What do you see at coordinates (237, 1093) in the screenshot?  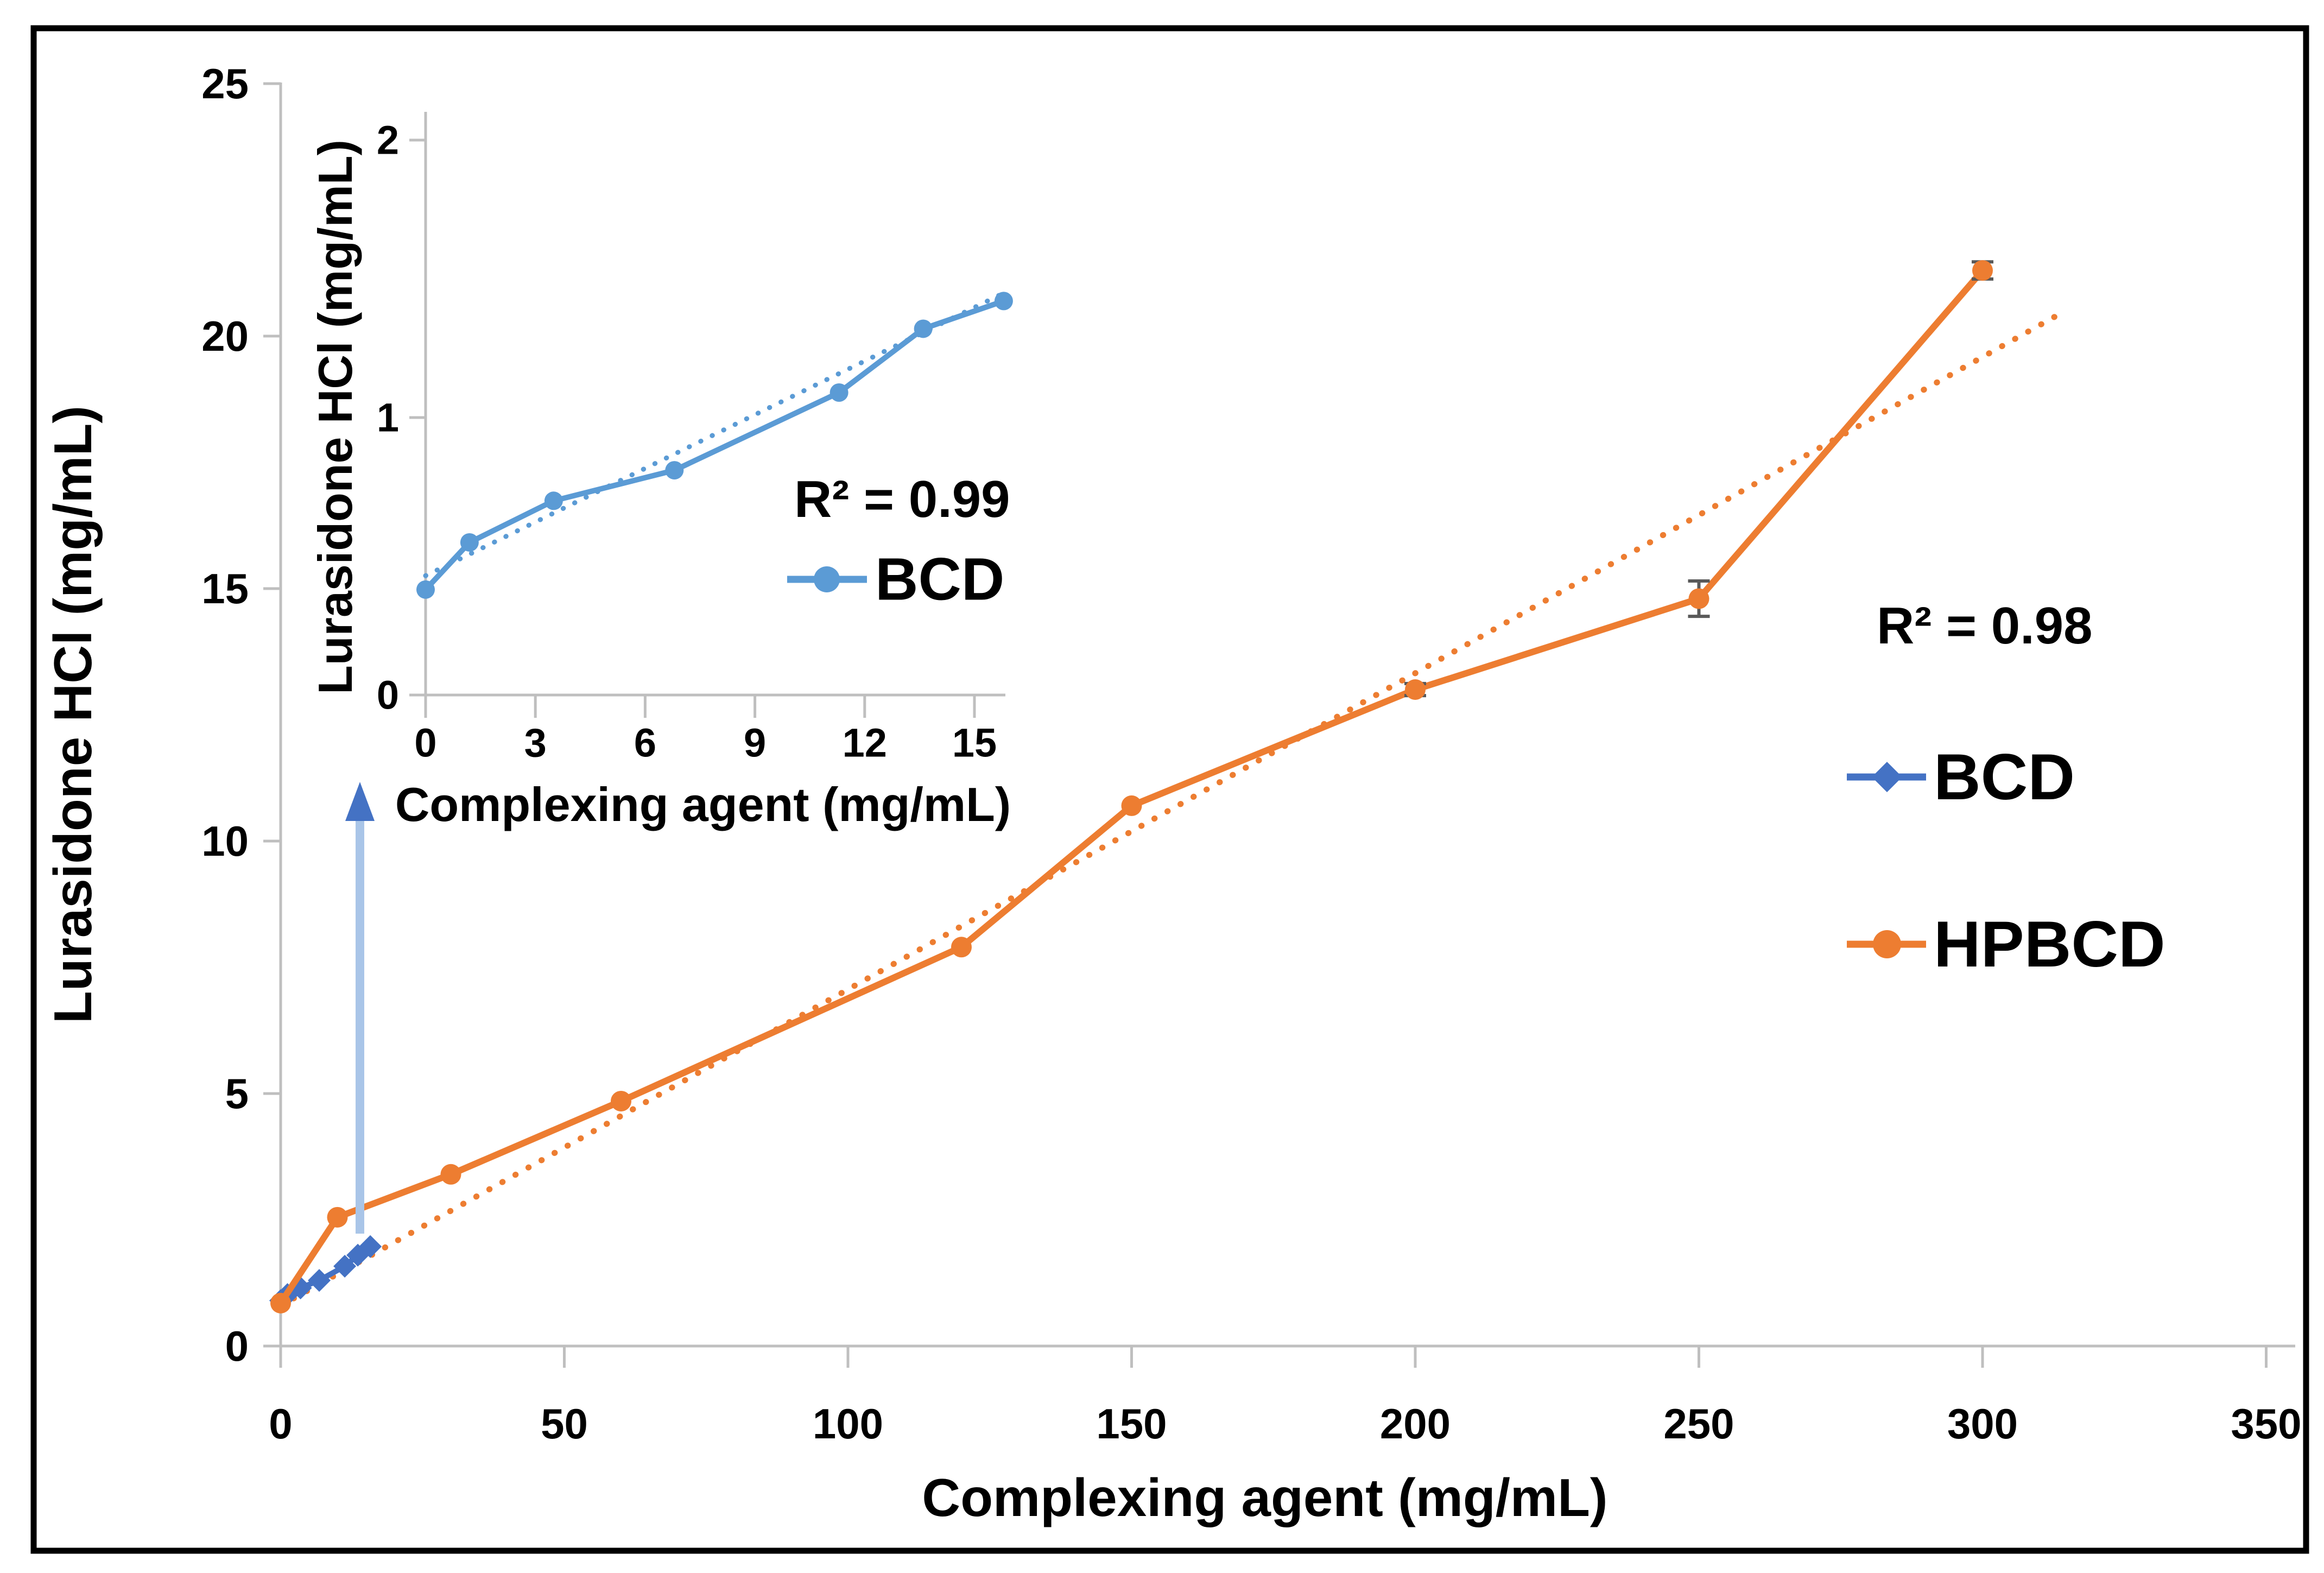 I see `y-tick-label: 5` at bounding box center [237, 1093].